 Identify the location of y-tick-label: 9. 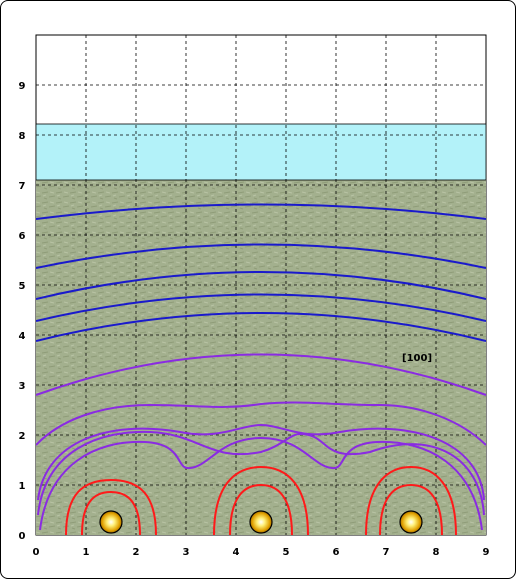
(22, 86).